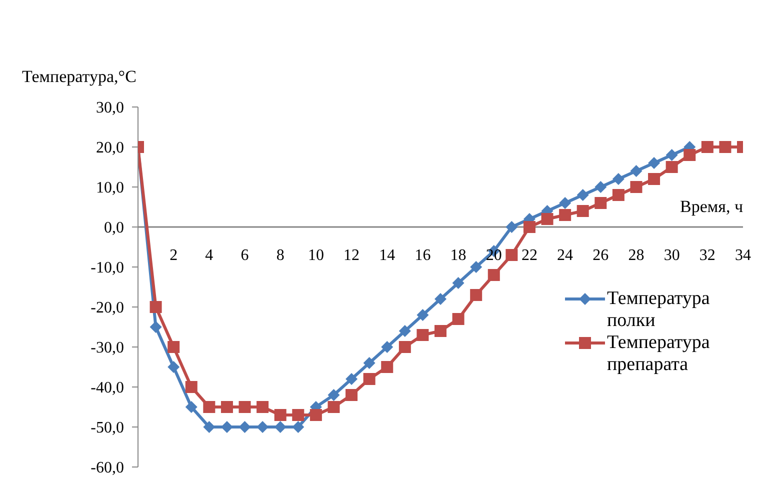  What do you see at coordinates (110, 148) in the screenshot?
I see `y-tick-label: 20,0` at bounding box center [110, 148].